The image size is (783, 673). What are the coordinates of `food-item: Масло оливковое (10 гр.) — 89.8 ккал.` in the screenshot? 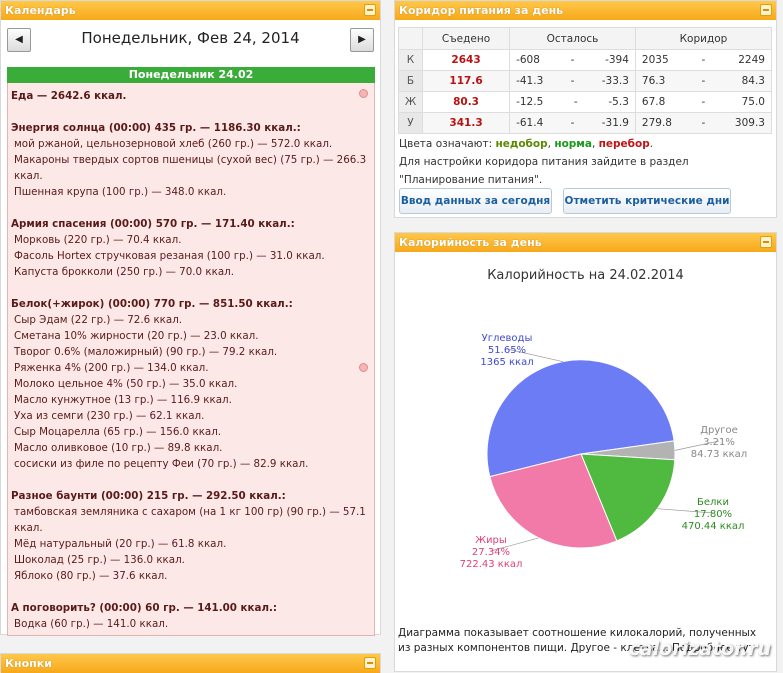 It's located at (118, 448).